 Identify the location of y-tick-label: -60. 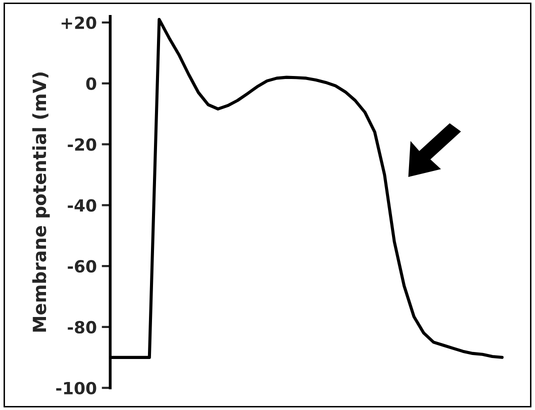
(82, 266).